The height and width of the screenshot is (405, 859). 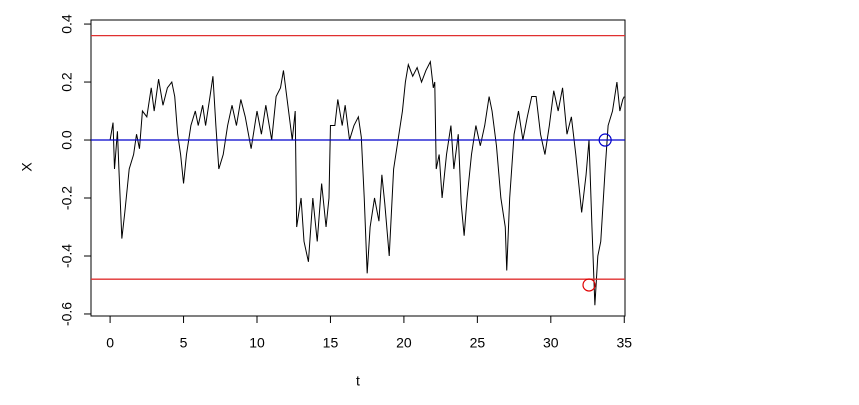 I want to click on x-tick-label: 20, so click(x=404, y=343).